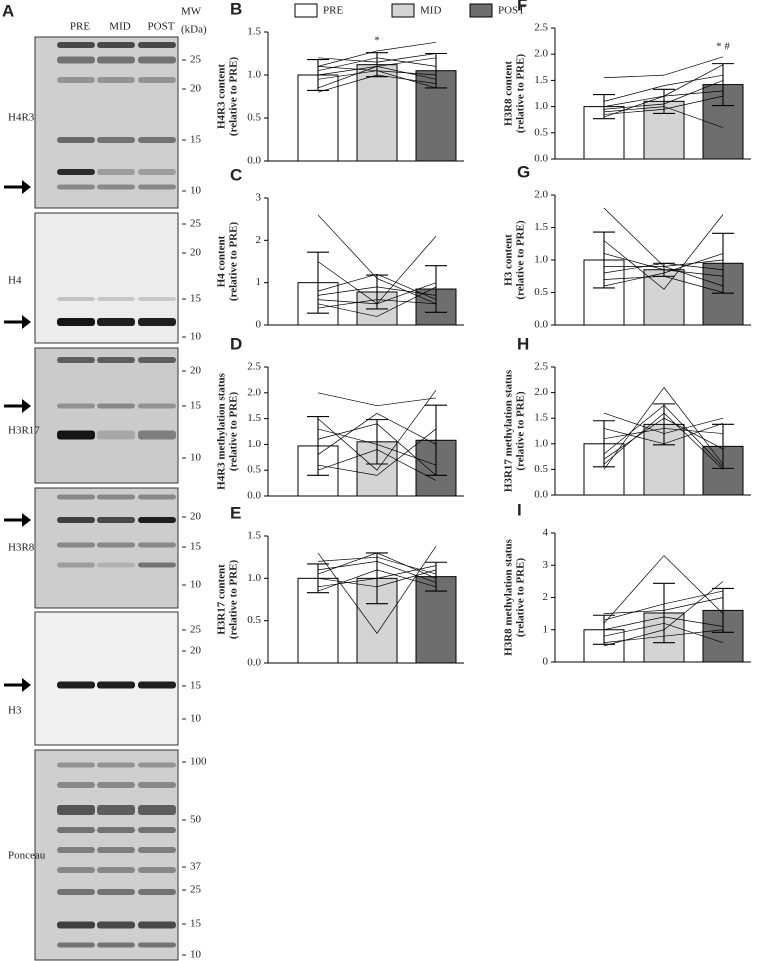 This screenshot has height=961, width=764. Describe the element at coordinates (26, 322) in the screenshot. I see `arrow-head` at that location.